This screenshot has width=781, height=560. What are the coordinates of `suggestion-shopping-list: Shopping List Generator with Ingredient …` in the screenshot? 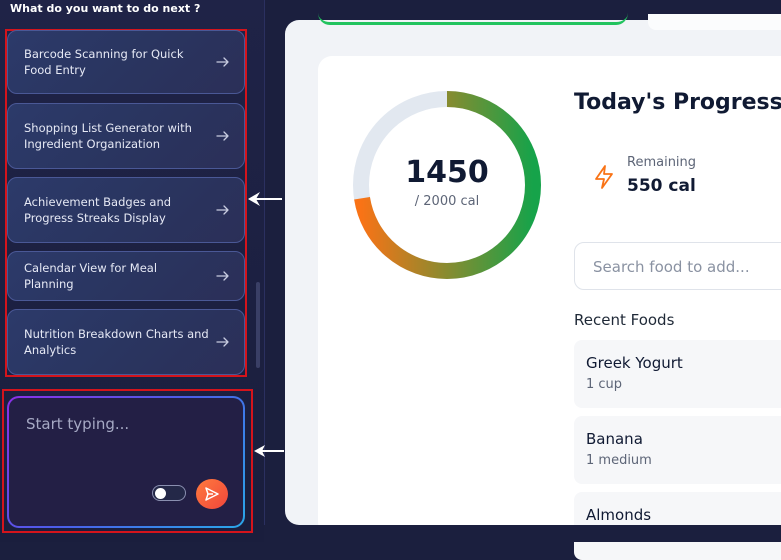 It's located at (126, 136).